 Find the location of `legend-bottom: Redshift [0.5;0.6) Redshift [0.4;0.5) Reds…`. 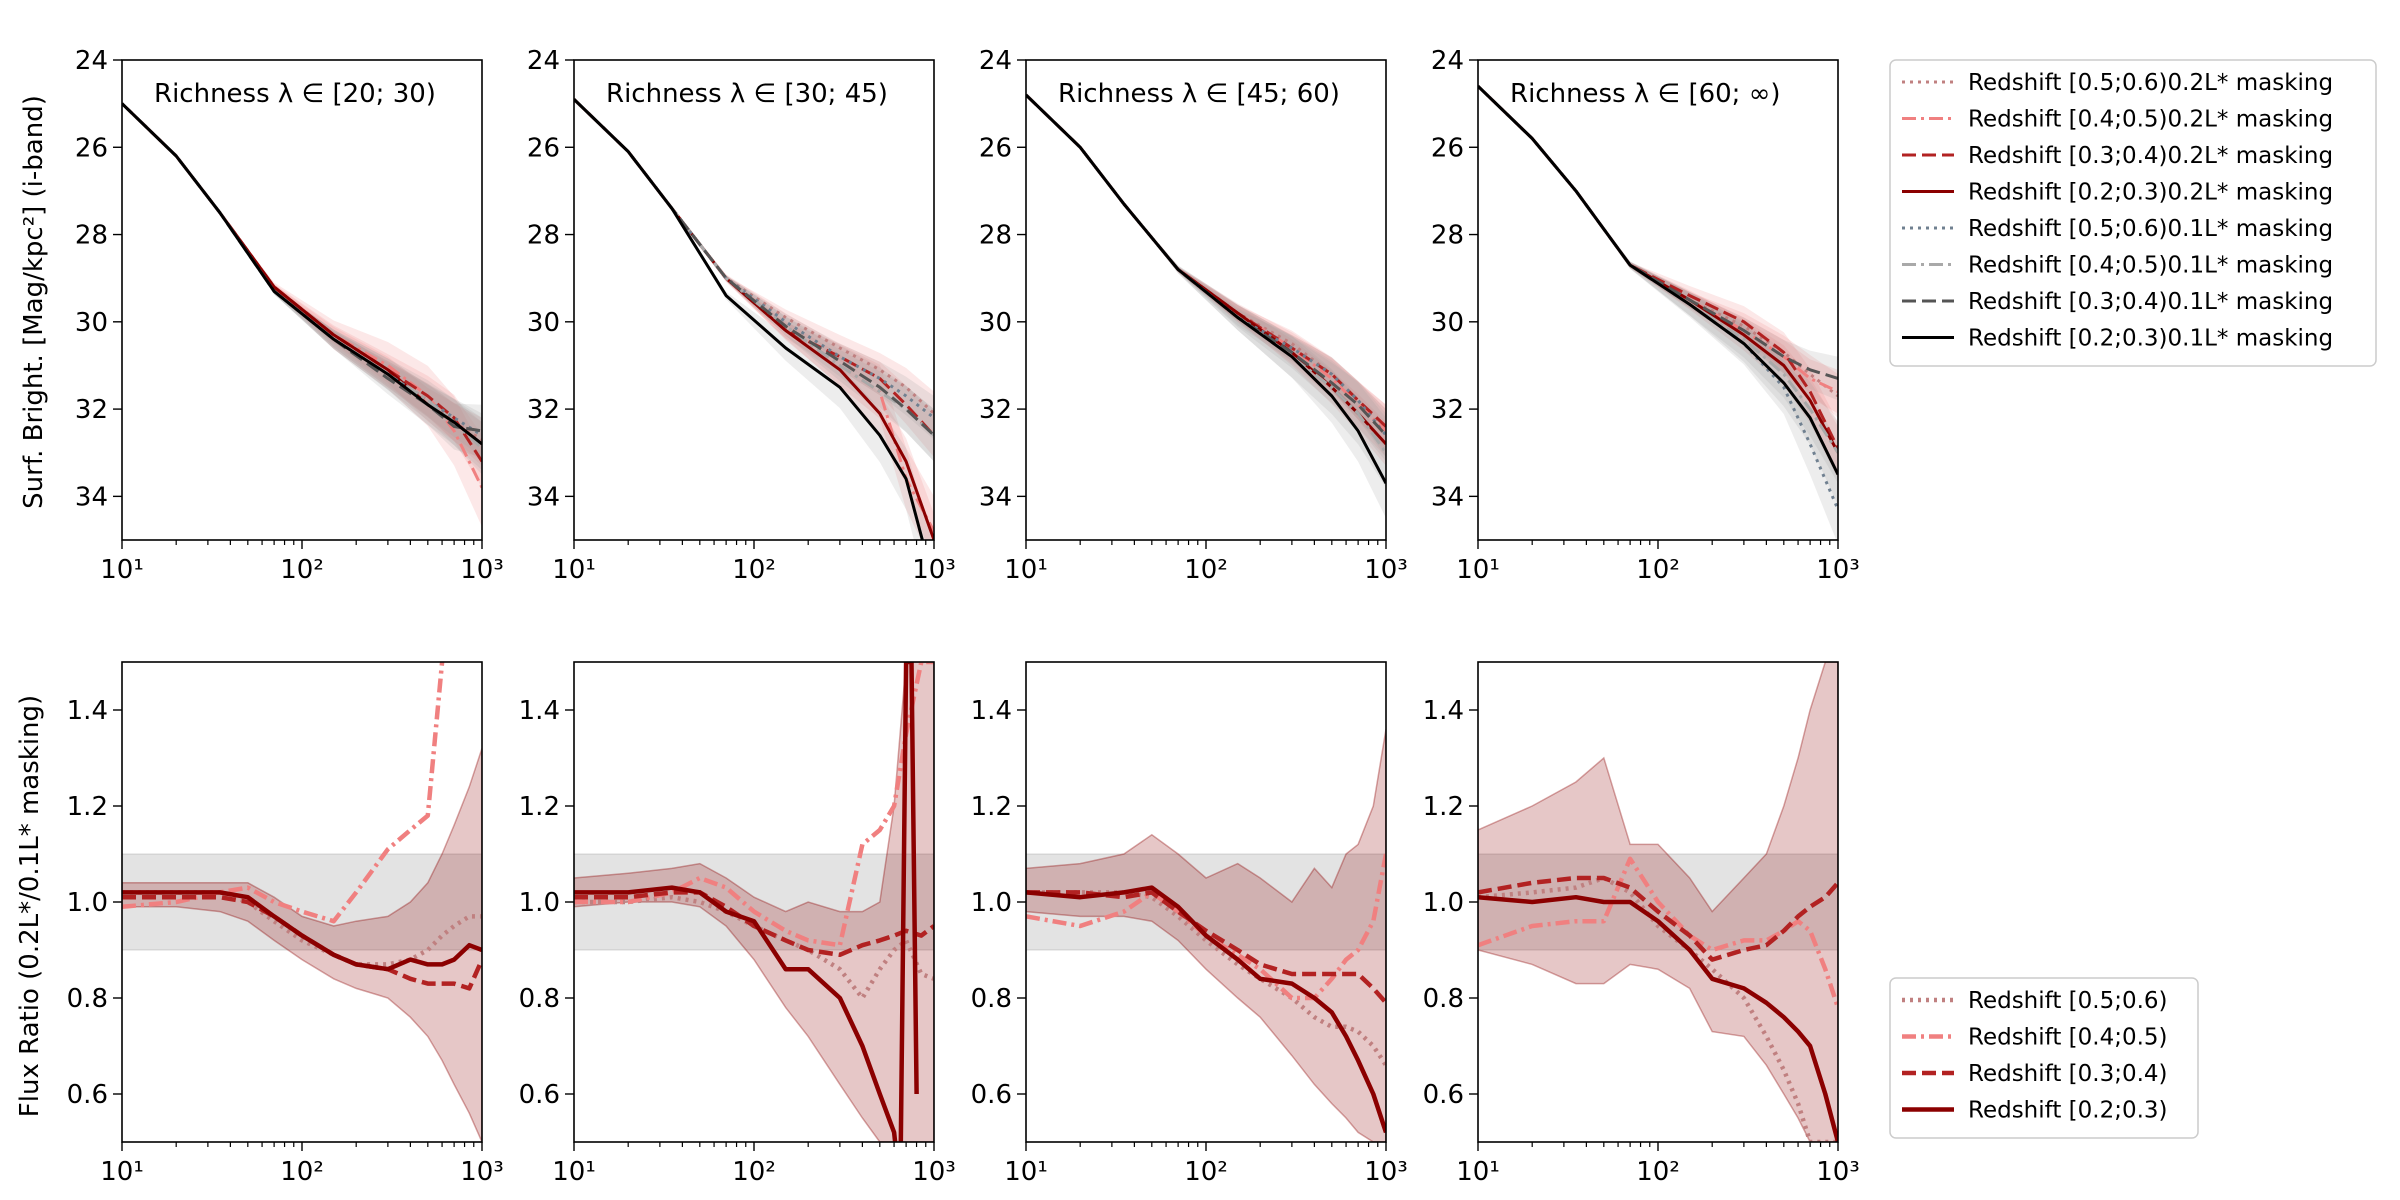

legend-bottom: Redshift [0.5;0.6) Redshift [0.4;0.5) Reds… is located at coordinates (2044, 1058).